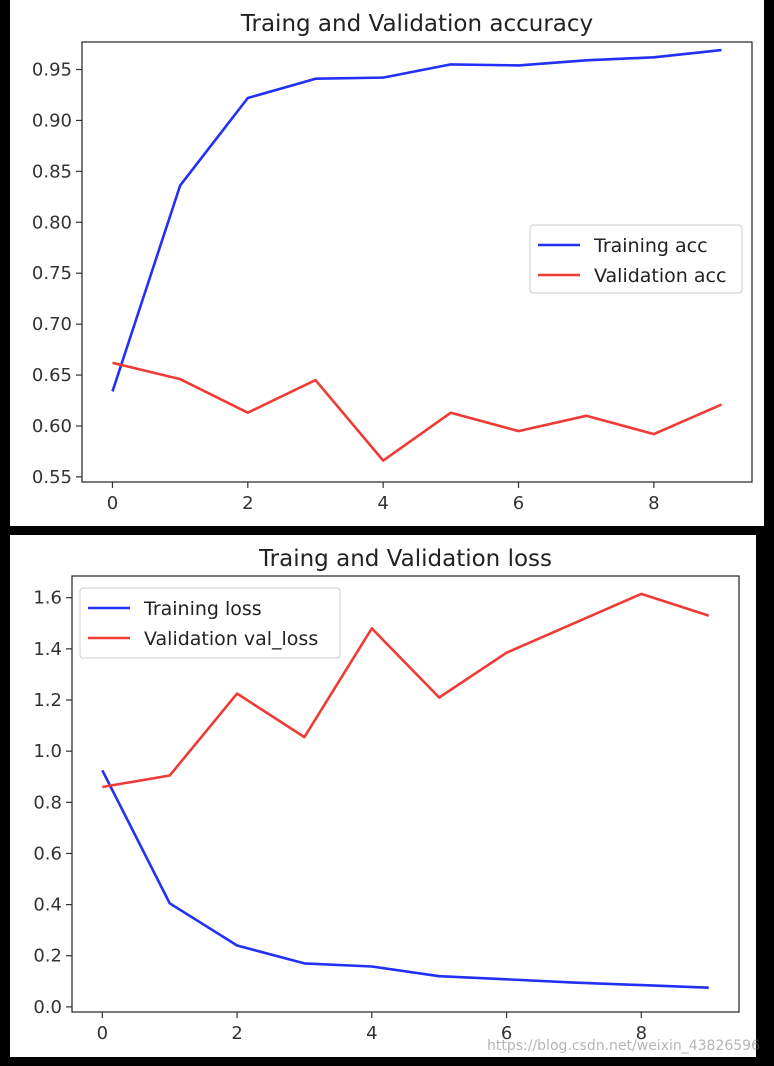 The width and height of the screenshot is (774, 1066). Describe the element at coordinates (52, 222) in the screenshot. I see `y-tick-label: 0.80` at that location.